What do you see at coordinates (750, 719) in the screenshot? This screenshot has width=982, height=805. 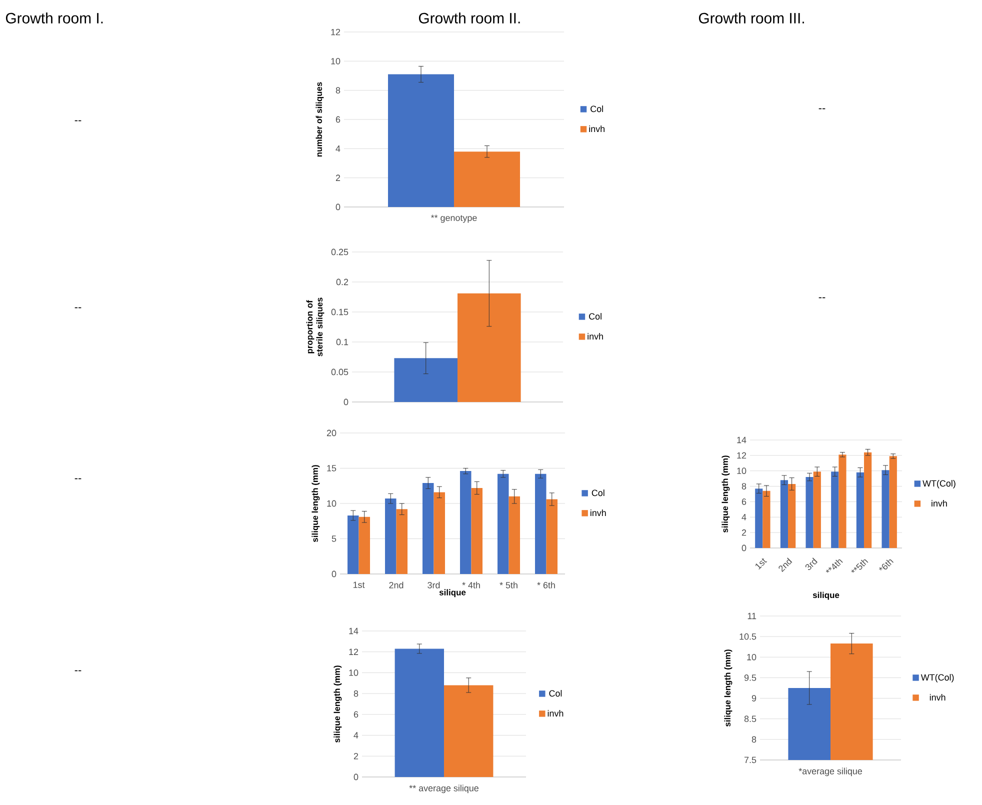 I see `y-tick-label: 8.5` at bounding box center [750, 719].